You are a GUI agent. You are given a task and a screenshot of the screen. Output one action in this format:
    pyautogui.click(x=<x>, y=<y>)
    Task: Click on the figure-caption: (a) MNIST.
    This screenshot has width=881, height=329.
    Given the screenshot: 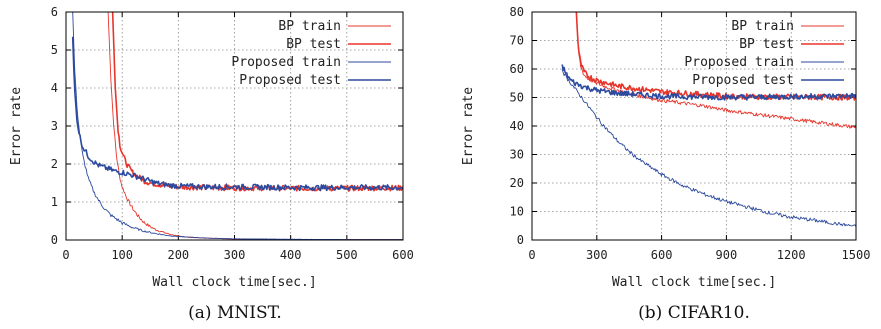 What is the action you would take?
    pyautogui.click(x=235, y=313)
    